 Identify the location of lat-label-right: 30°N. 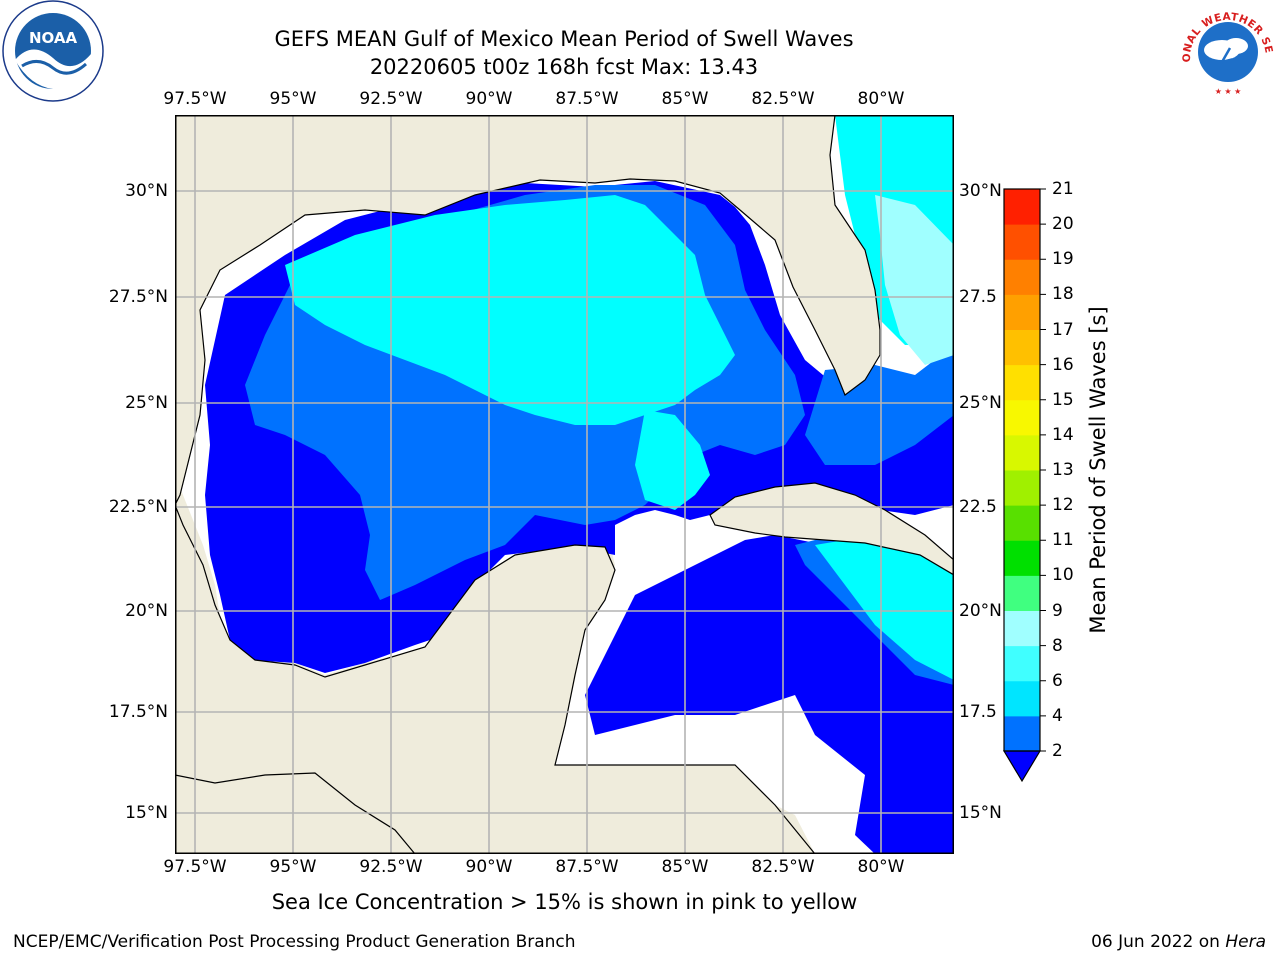
(980, 191).